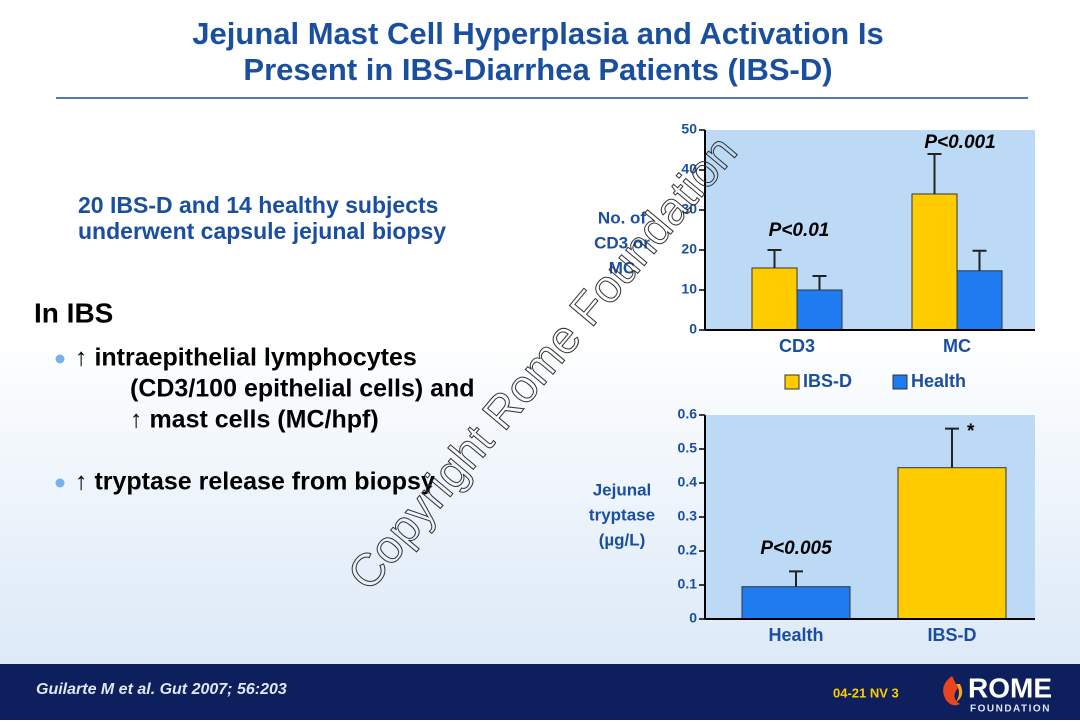 Image resolution: width=1080 pixels, height=725 pixels. Describe the element at coordinates (688, 516) in the screenshot. I see `y-tick-label: 0.3` at that location.